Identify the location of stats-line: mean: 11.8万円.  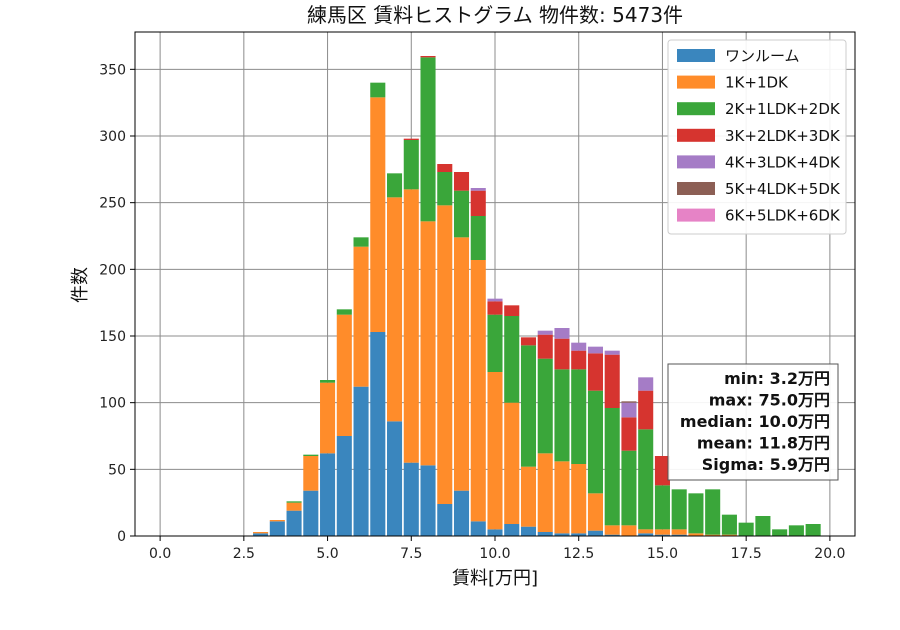
(763, 443).